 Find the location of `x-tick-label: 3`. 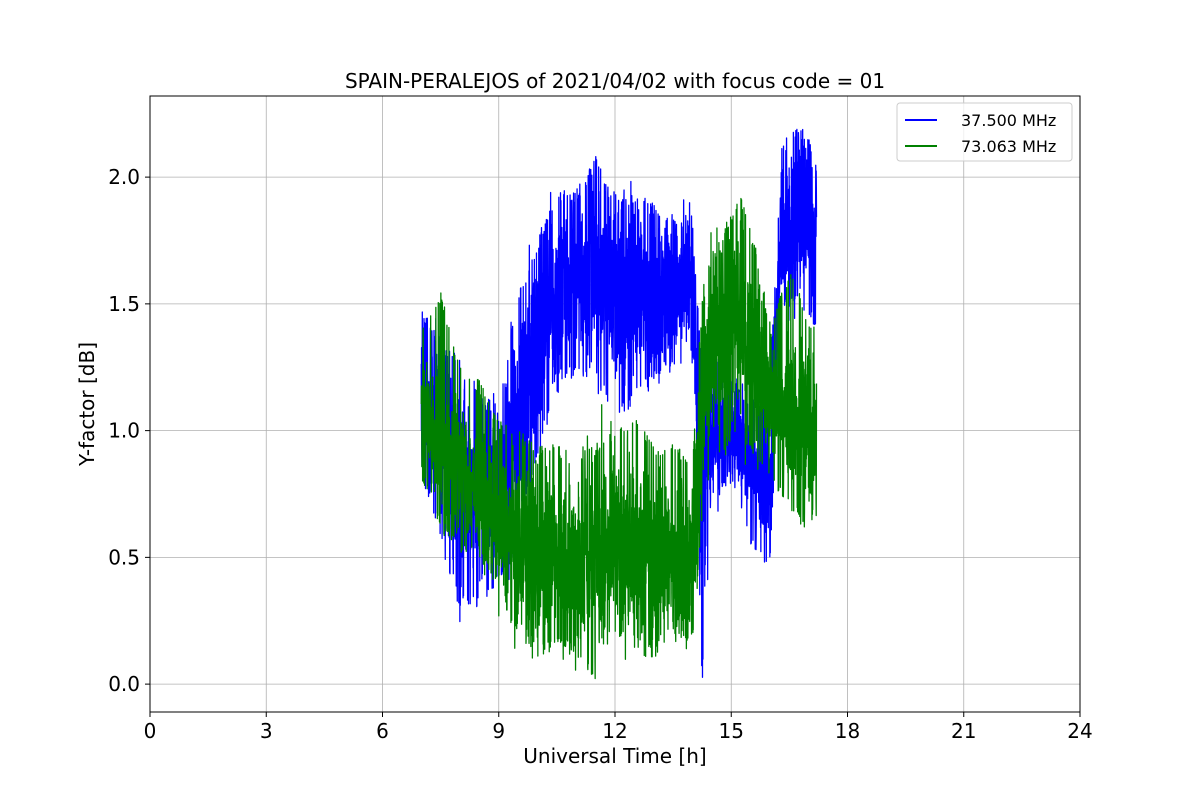

x-tick-label: 3 is located at coordinates (266, 731).